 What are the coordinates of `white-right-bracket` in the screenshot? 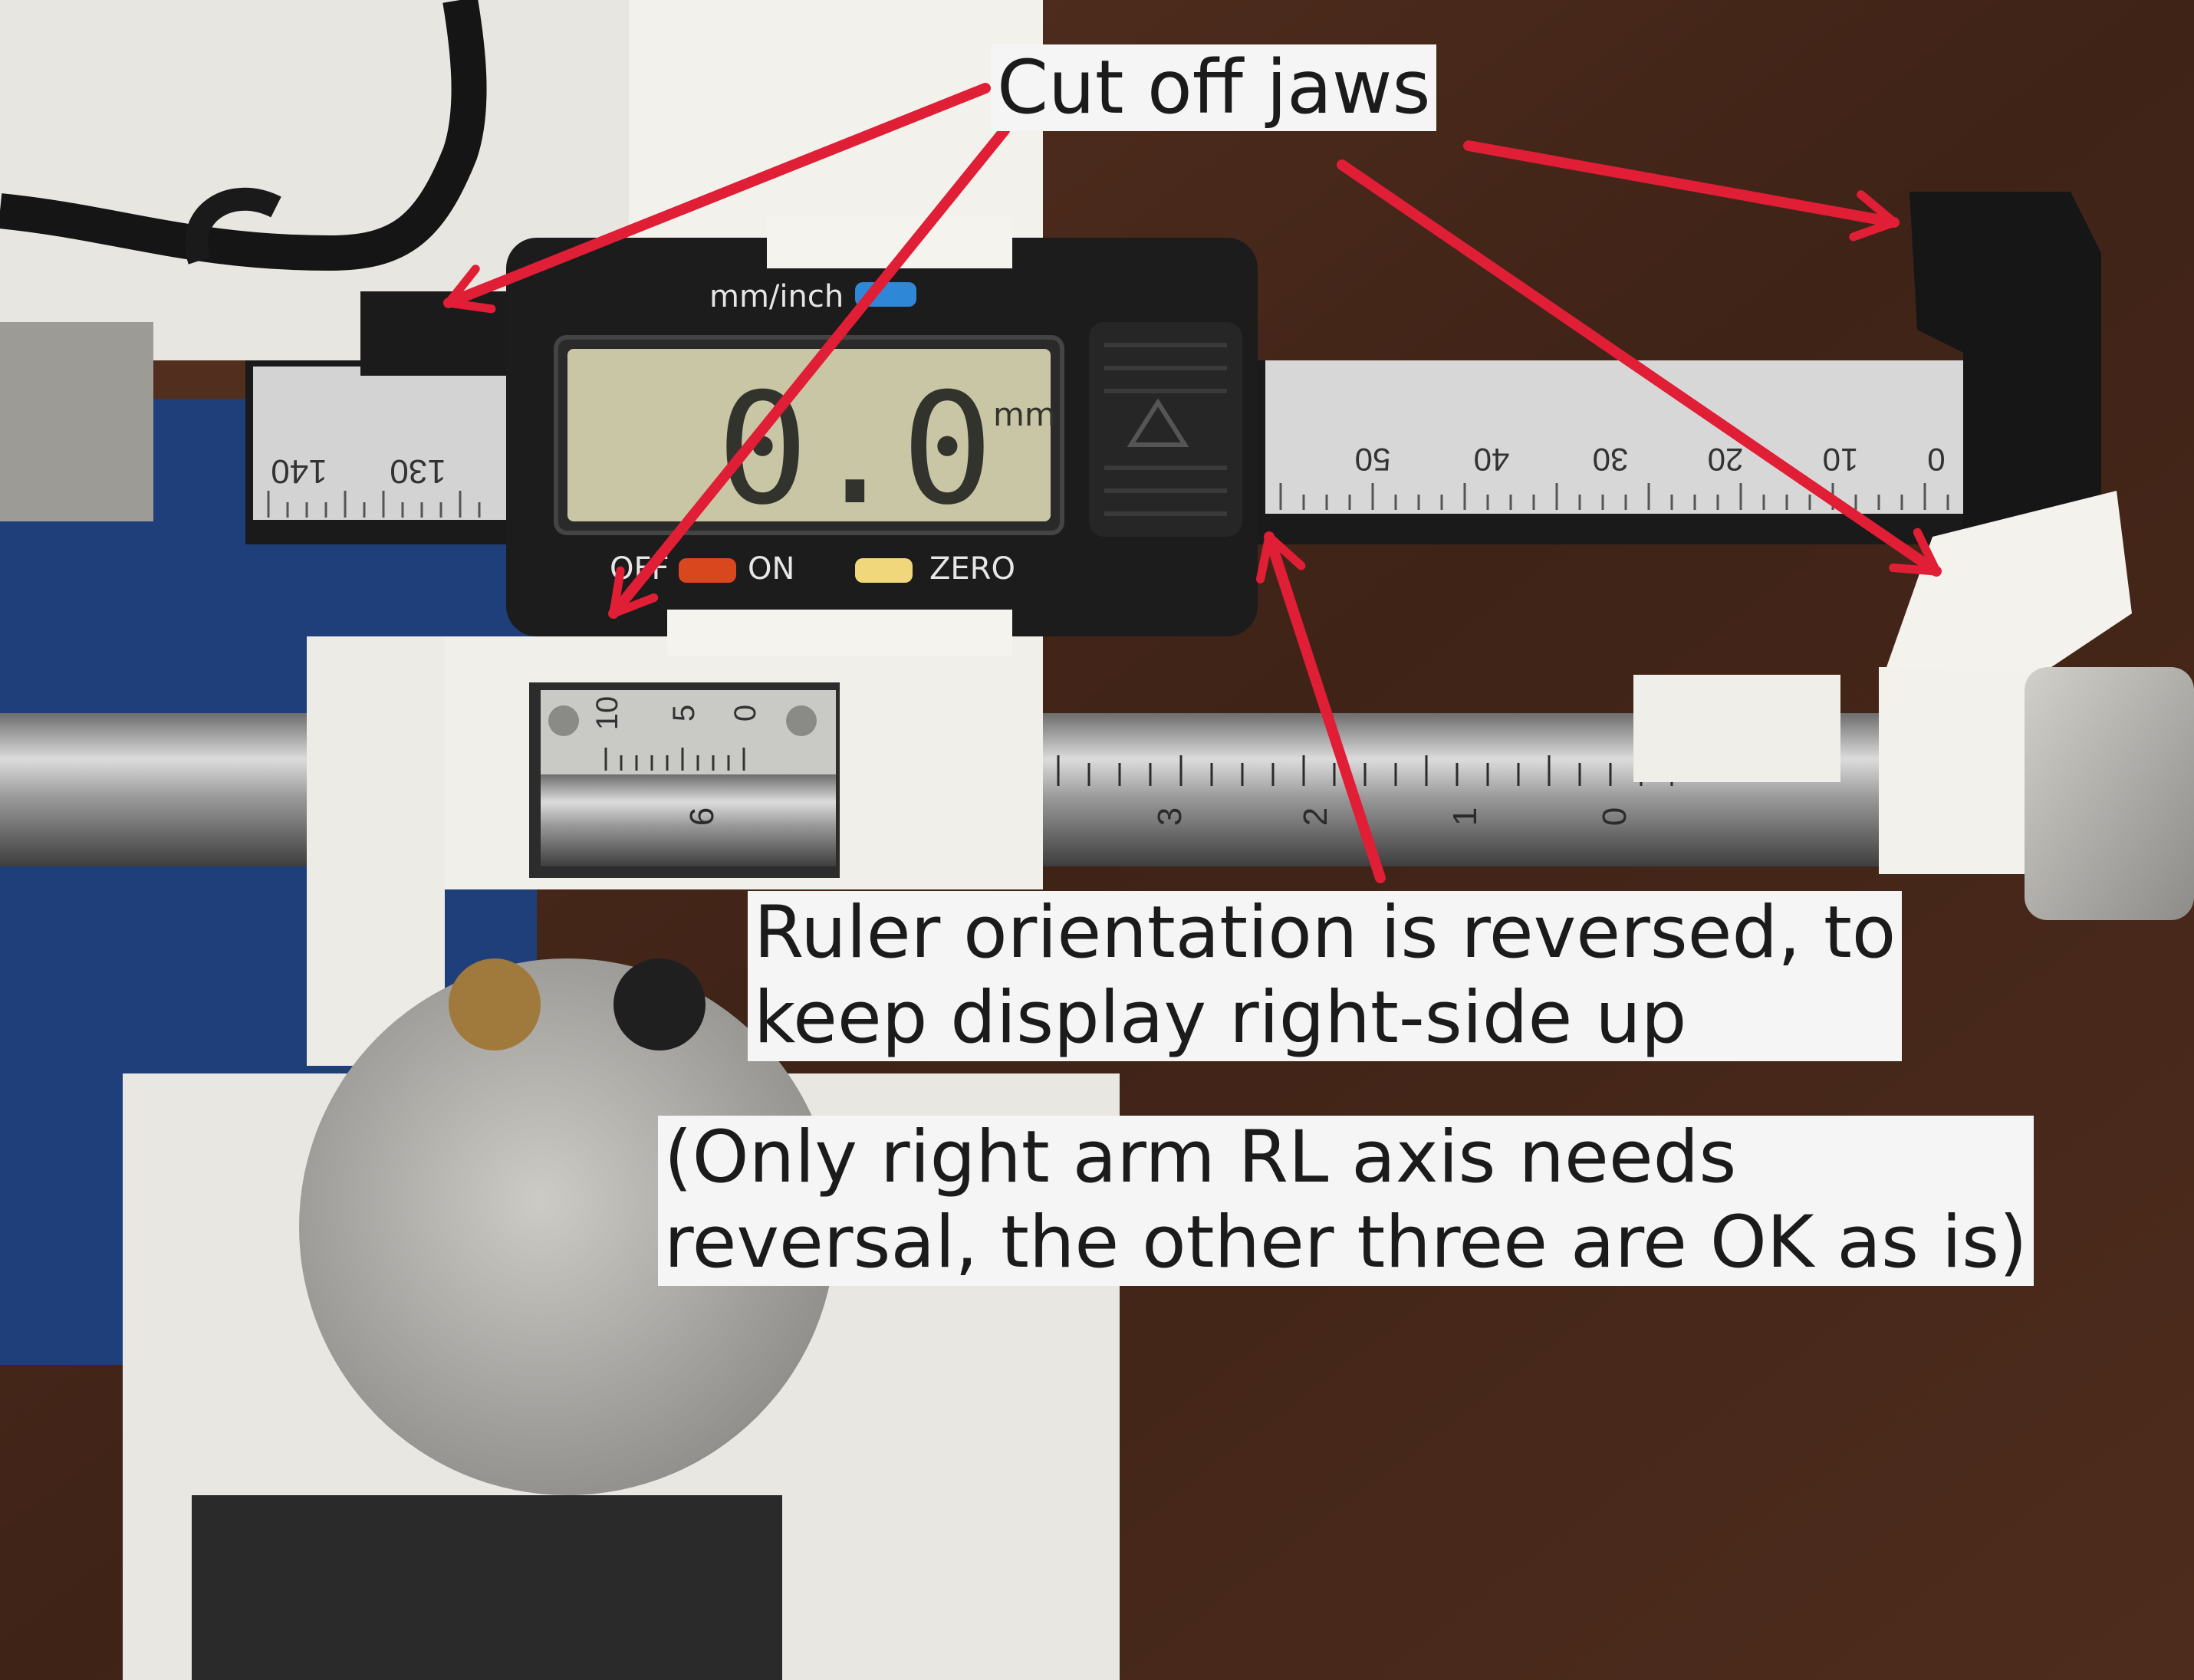 It's located at (2009, 583).